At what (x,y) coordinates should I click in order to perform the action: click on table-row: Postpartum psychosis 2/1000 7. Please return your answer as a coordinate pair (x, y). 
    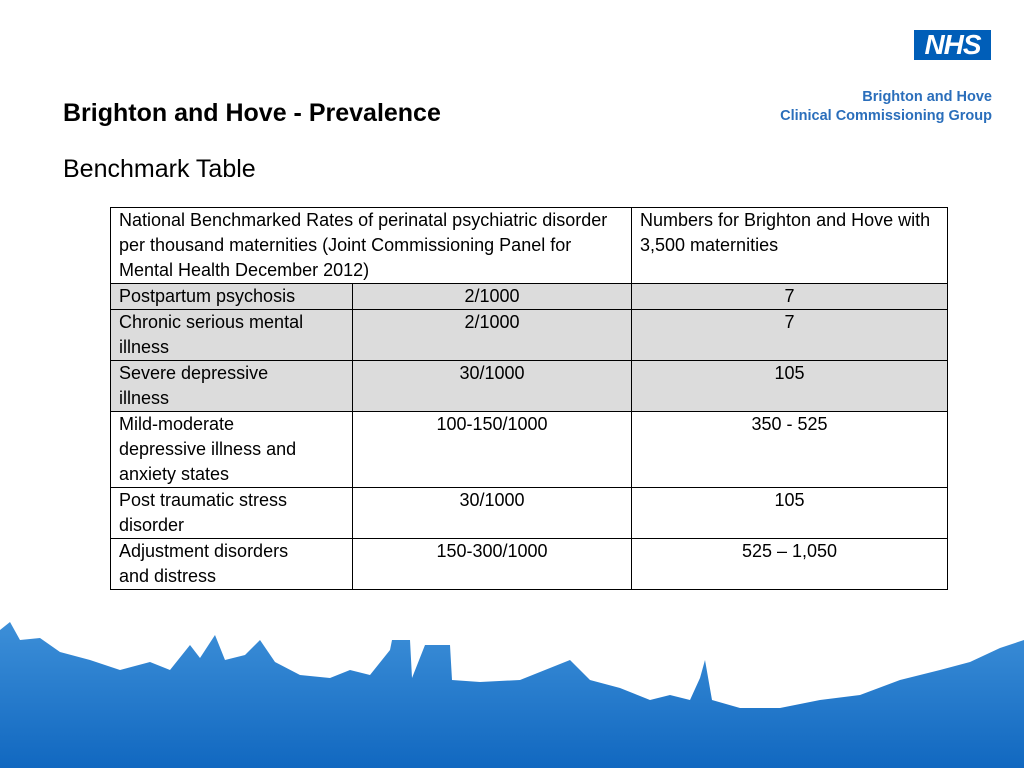
    Looking at the image, I should click on (529, 296).